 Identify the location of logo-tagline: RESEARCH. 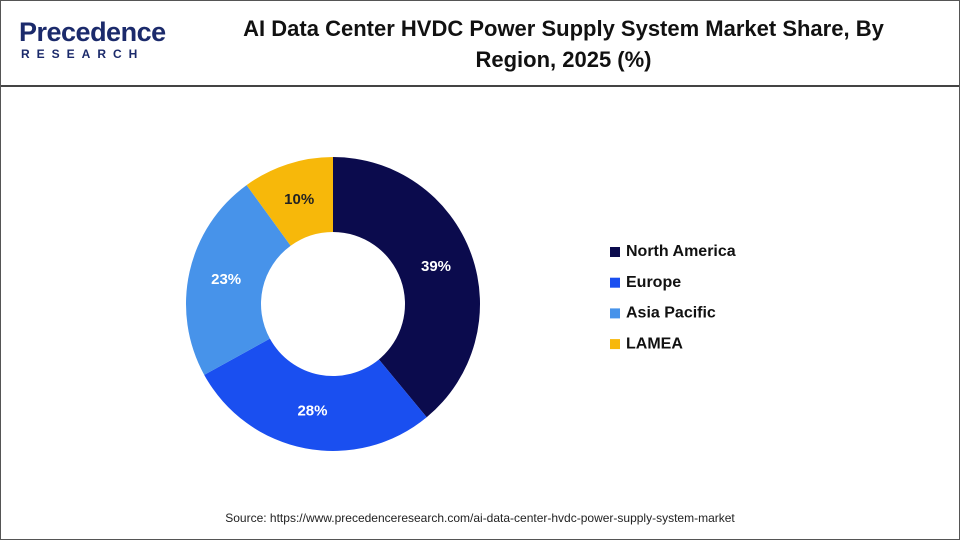
(83, 54).